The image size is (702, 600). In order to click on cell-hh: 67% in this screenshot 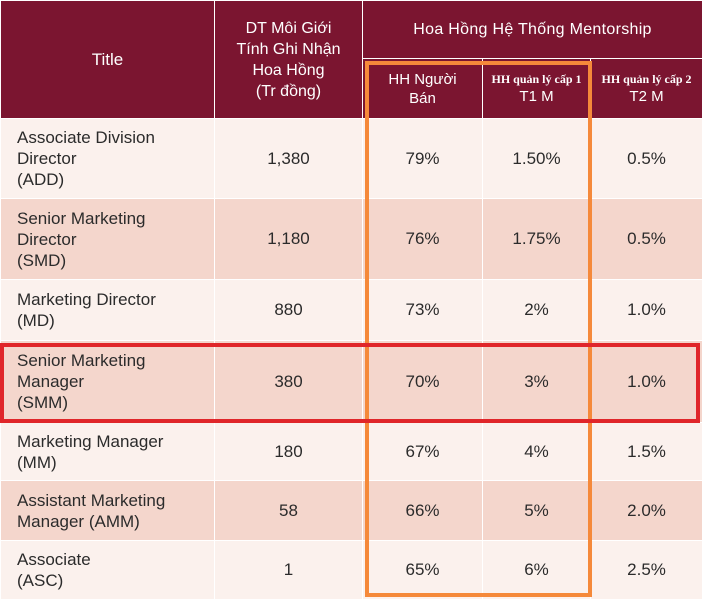, I will do `click(423, 452)`.